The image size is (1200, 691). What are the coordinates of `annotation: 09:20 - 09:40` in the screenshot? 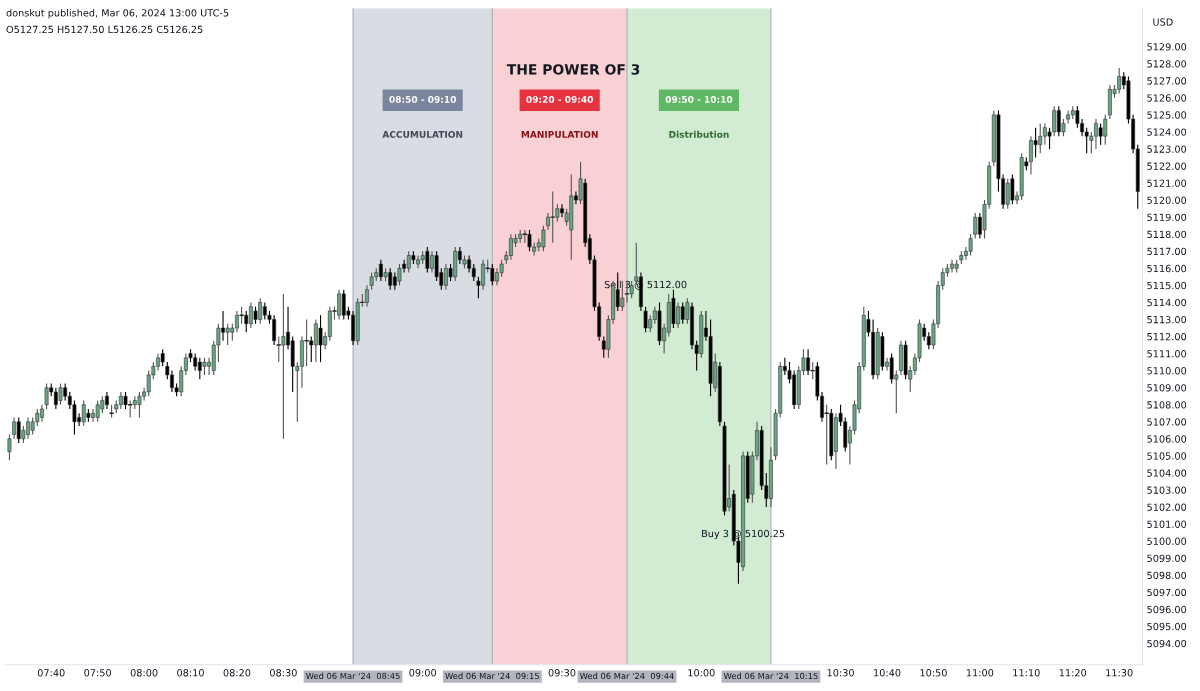 It's located at (559, 99).